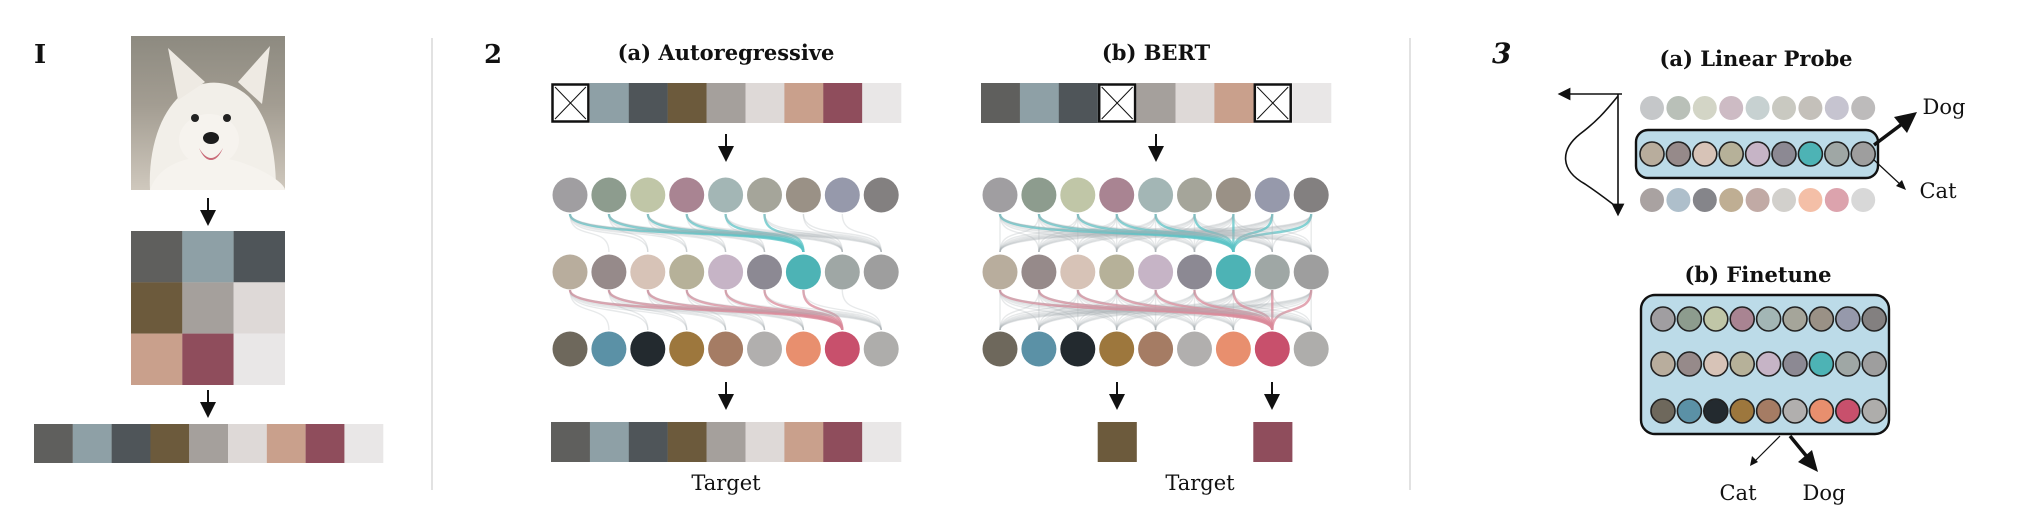 This screenshot has height=524, width=2026. I want to click on title-autoregressive: (a) Autoregressive, so click(726, 52).